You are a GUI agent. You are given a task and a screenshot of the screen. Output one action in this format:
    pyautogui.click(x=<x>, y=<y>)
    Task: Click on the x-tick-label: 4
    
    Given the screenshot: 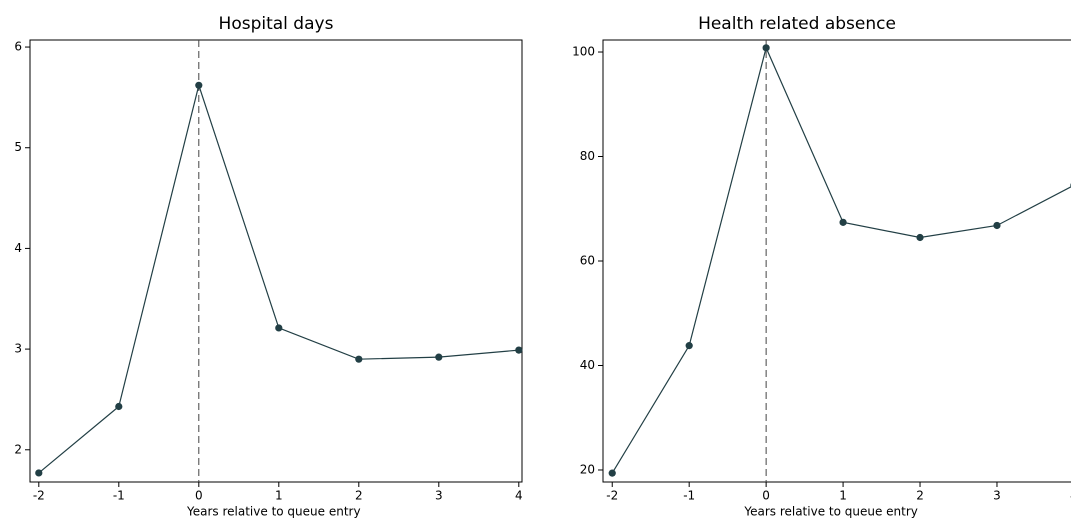 What is the action you would take?
    pyautogui.click(x=519, y=496)
    